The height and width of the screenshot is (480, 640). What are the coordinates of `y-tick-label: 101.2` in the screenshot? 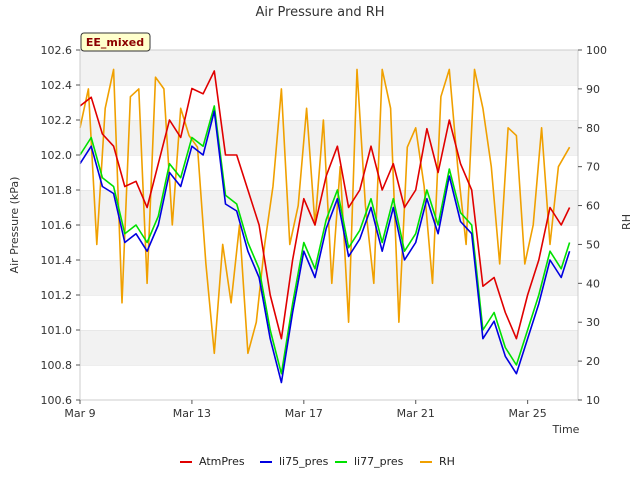 It's located at (57, 295).